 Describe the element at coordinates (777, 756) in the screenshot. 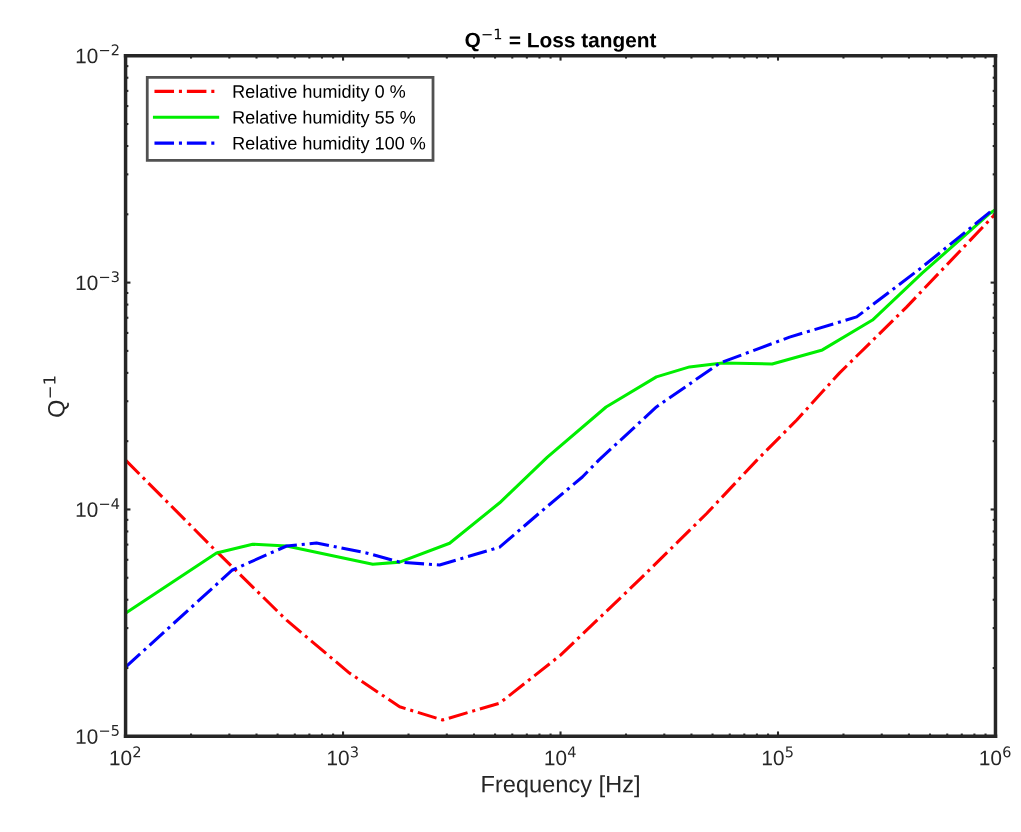

I see `x-tick-label: 10$^{5}$` at that location.